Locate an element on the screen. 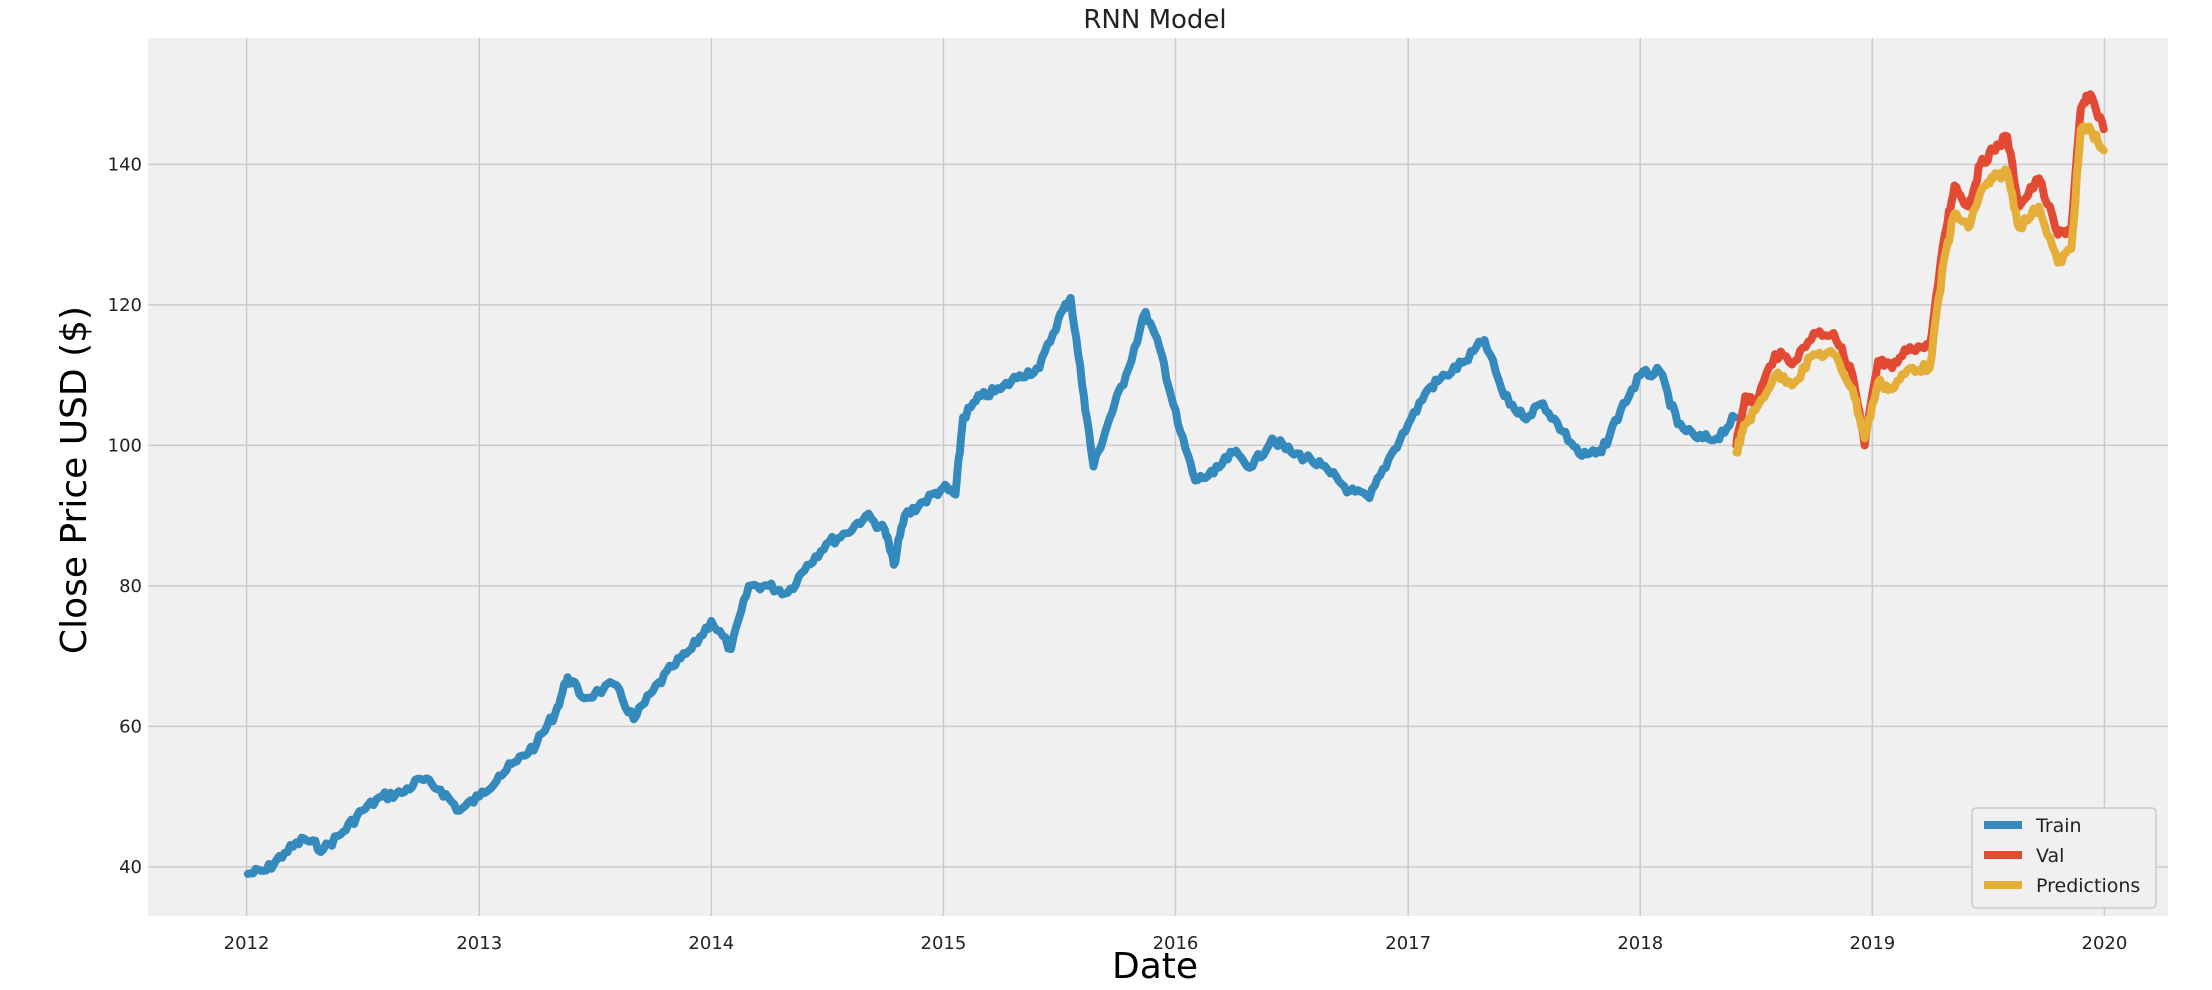 This screenshot has height=990, width=2212. y-tick-label: 60 is located at coordinates (130, 726).